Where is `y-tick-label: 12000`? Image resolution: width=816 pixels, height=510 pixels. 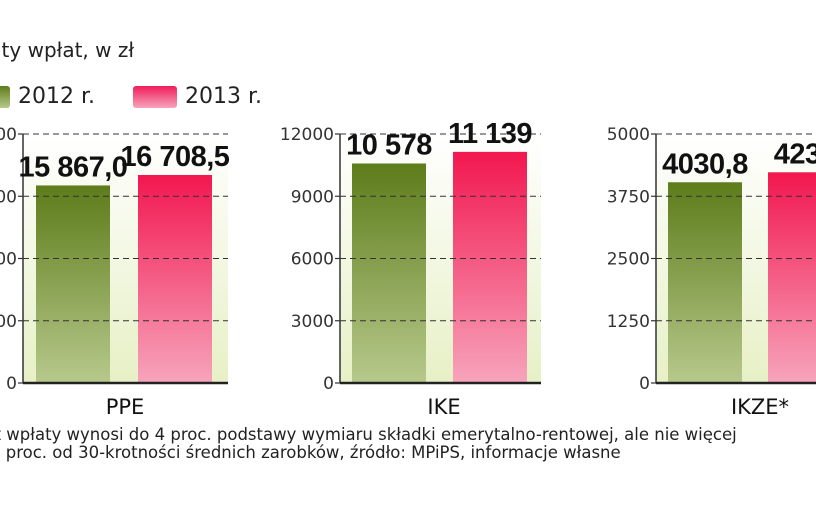
y-tick-label: 12000 is located at coordinates (307, 135).